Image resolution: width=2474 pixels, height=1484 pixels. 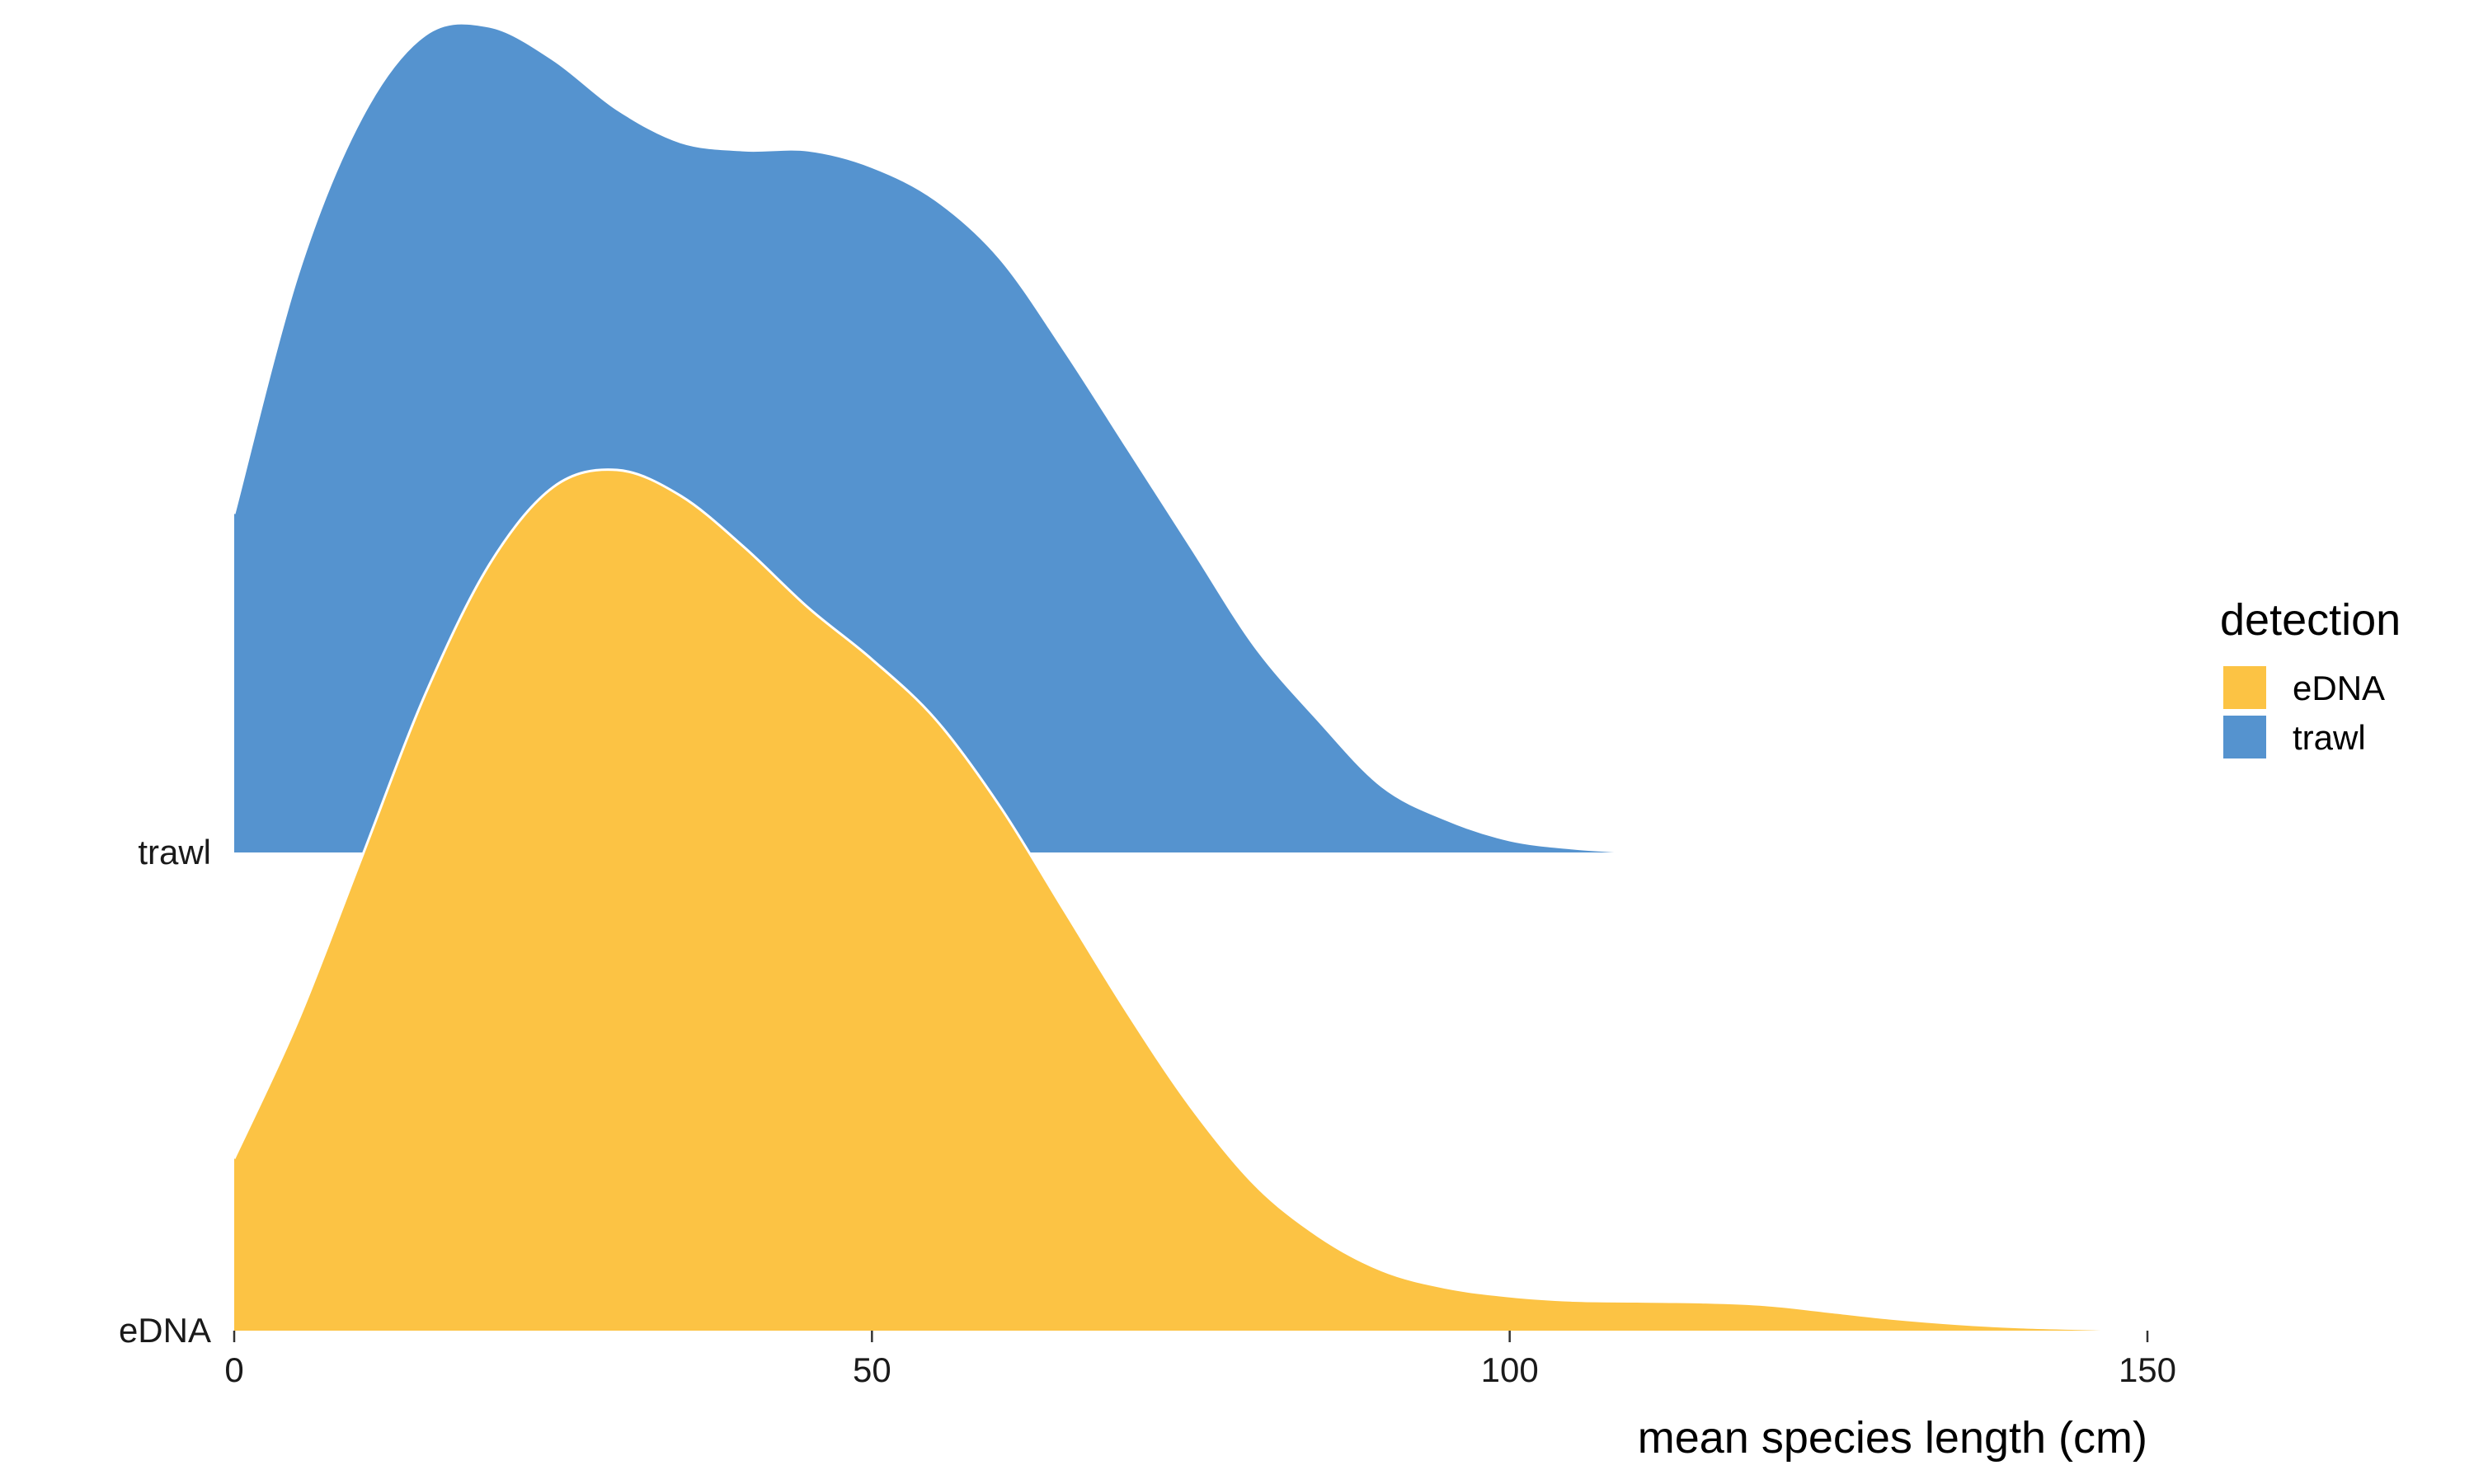 I want to click on x-axis-title: mean species length (cm), so click(x=1892, y=1438).